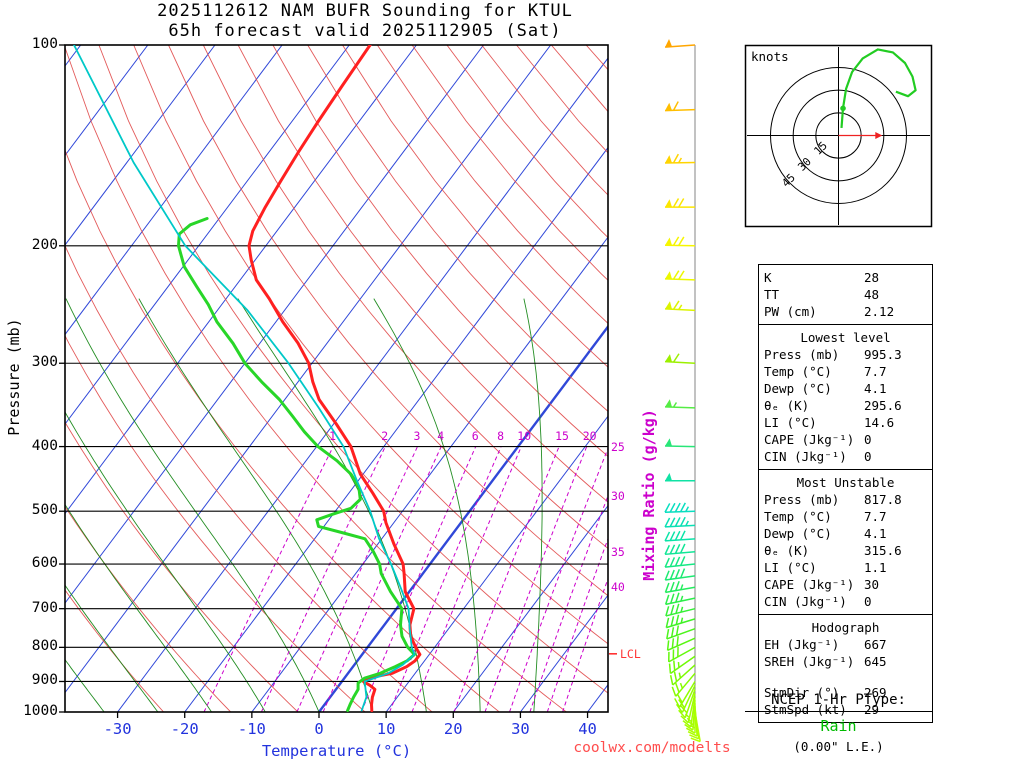 Image resolution: width=1024 pixels, height=768 pixels. I want to click on stats-section-header: Most Unstable, so click(845, 482).